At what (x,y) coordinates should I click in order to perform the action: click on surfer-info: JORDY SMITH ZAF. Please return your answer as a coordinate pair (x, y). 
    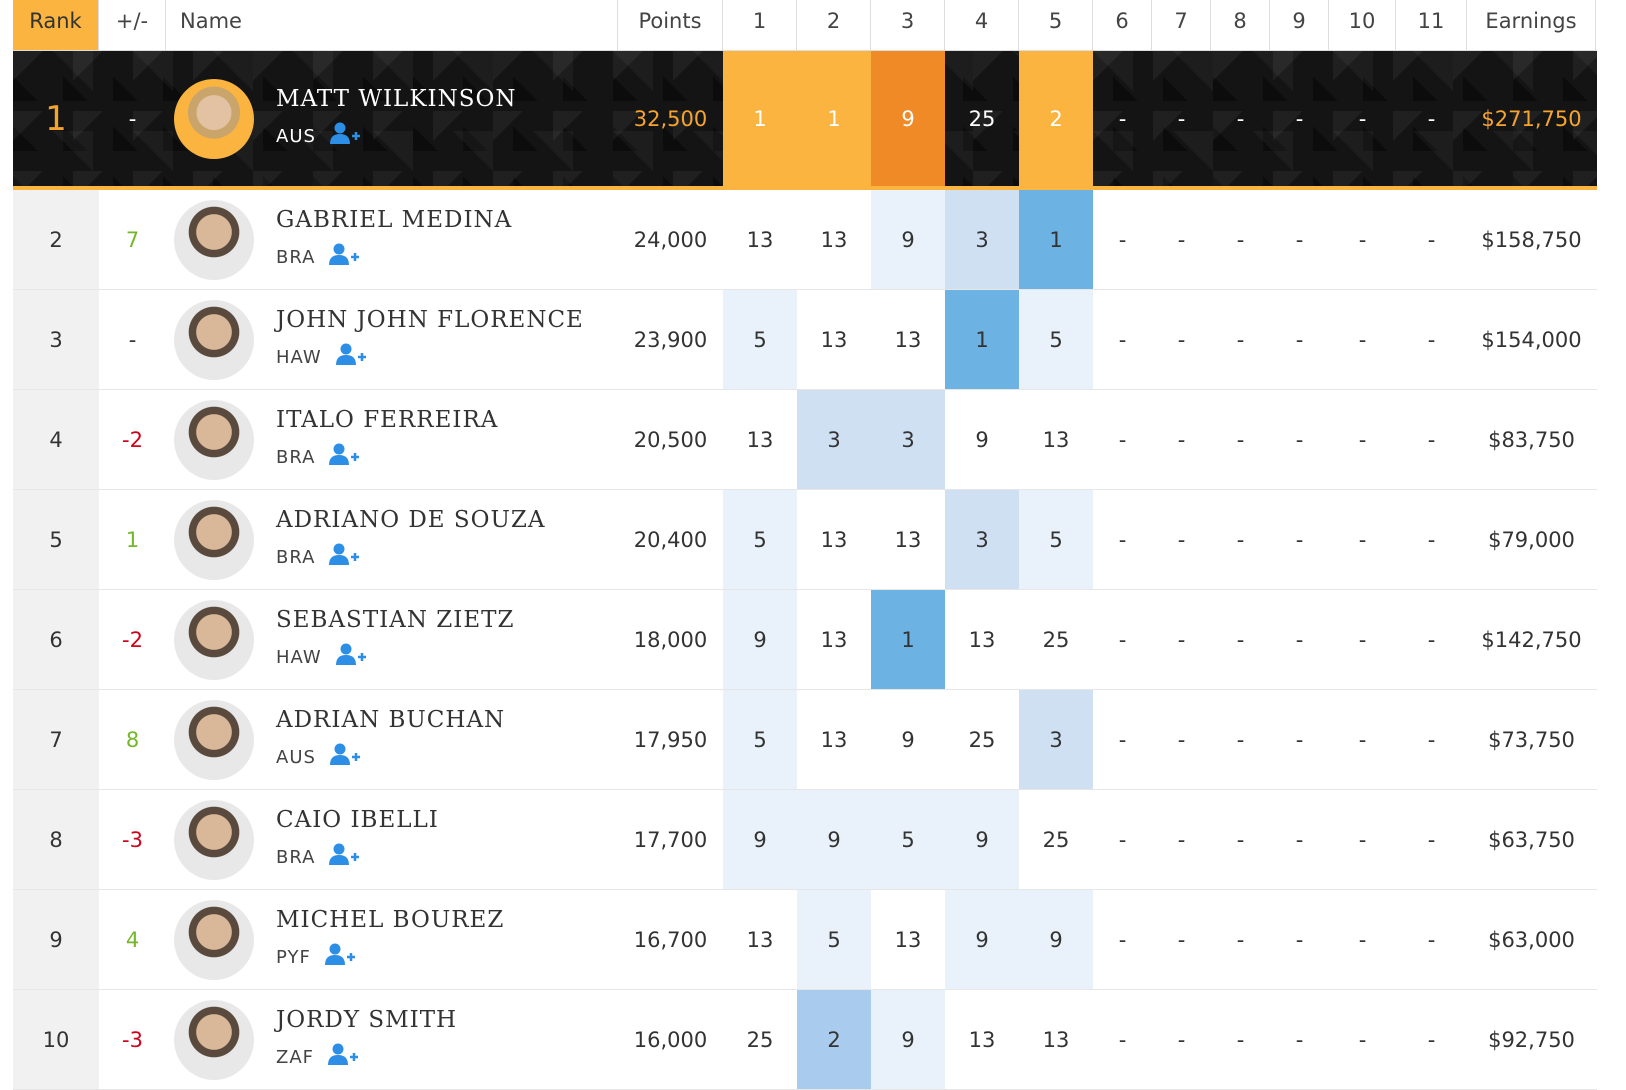
    Looking at the image, I should click on (366, 1039).